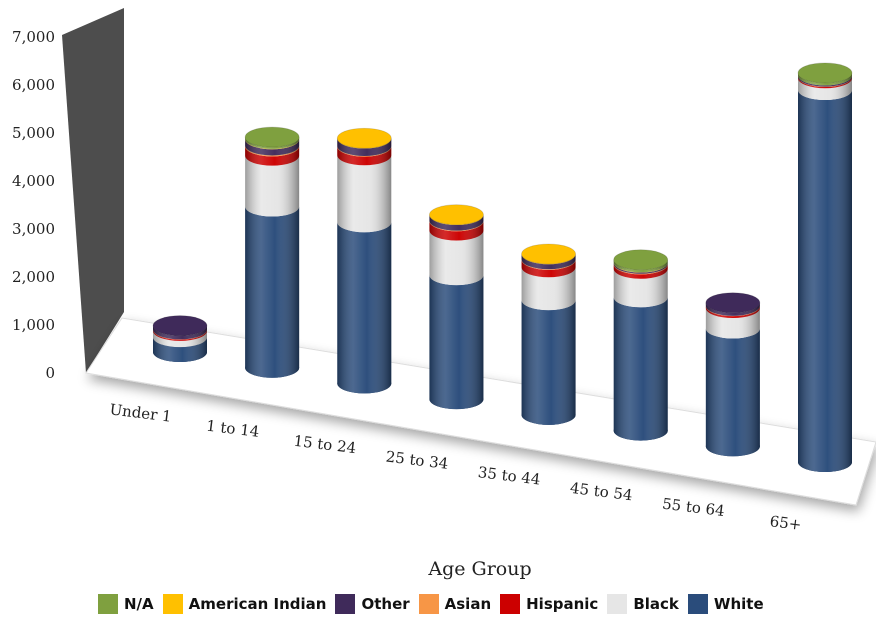 This screenshot has height=625, width=876. What do you see at coordinates (480, 569) in the screenshot?
I see `x-axis-title: Age Group` at bounding box center [480, 569].